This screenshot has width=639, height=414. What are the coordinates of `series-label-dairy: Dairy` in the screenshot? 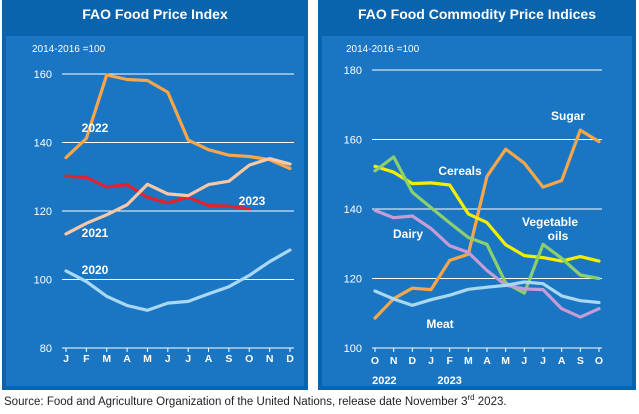 It's located at (408, 234).